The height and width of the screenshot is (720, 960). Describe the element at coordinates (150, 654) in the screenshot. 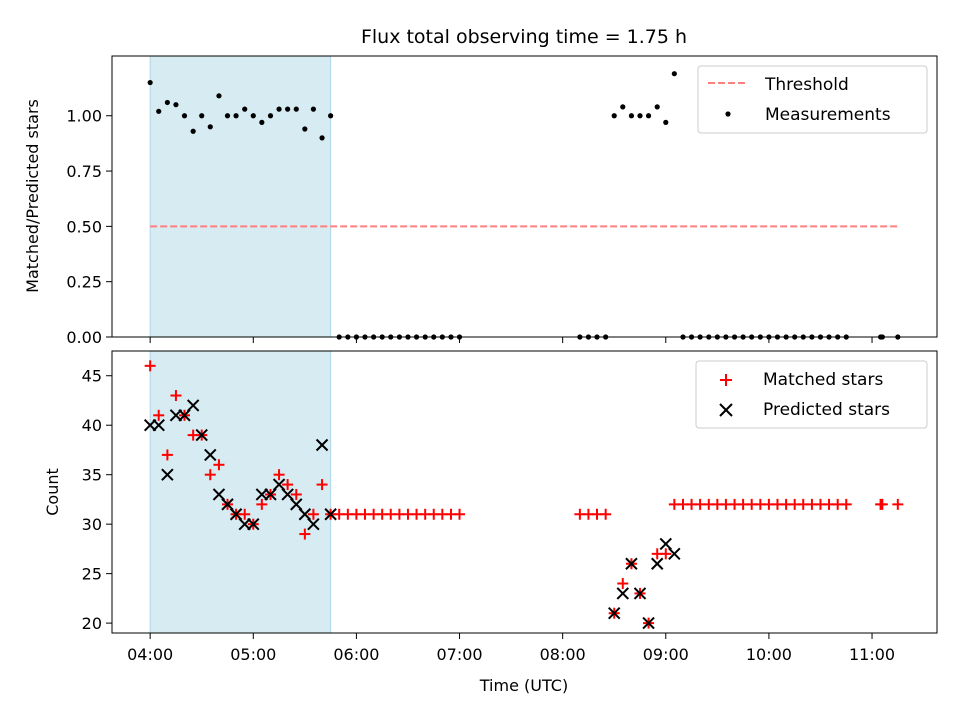

I see `x-tick-label: 04:00` at that location.